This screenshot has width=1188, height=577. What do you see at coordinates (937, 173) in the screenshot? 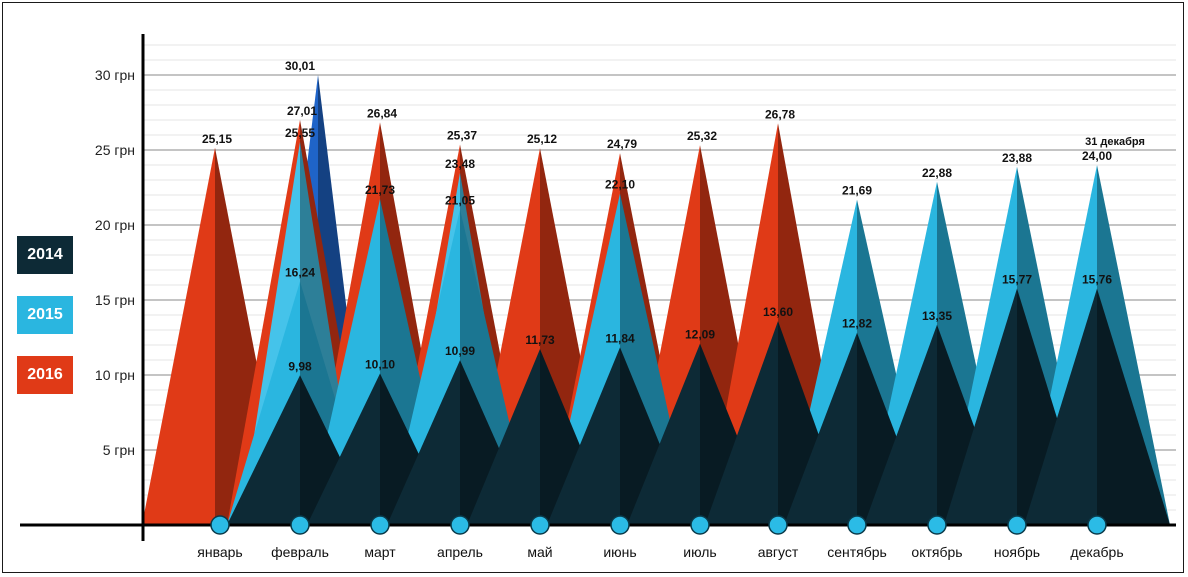
I see `data-label-2015: 22,88` at bounding box center [937, 173].